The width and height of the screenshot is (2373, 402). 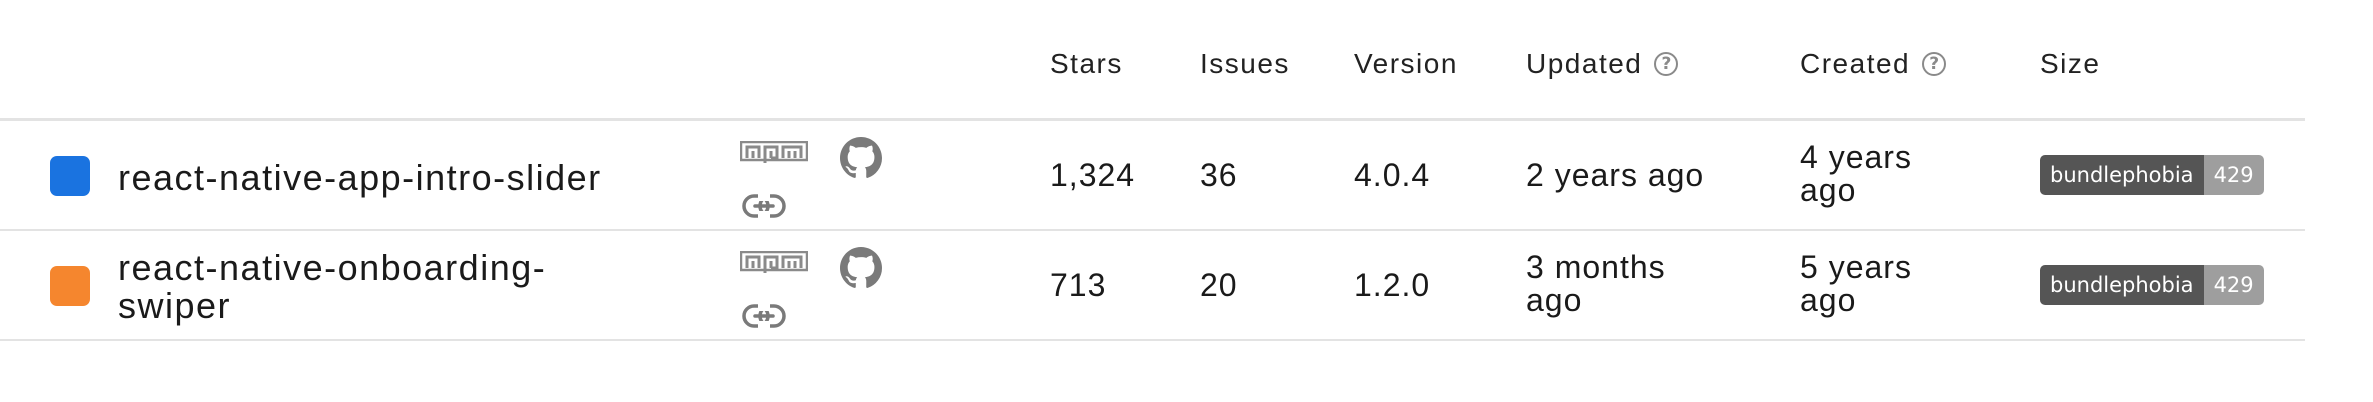 What do you see at coordinates (1856, 283) in the screenshot?
I see `created-value: 5 years ago` at bounding box center [1856, 283].